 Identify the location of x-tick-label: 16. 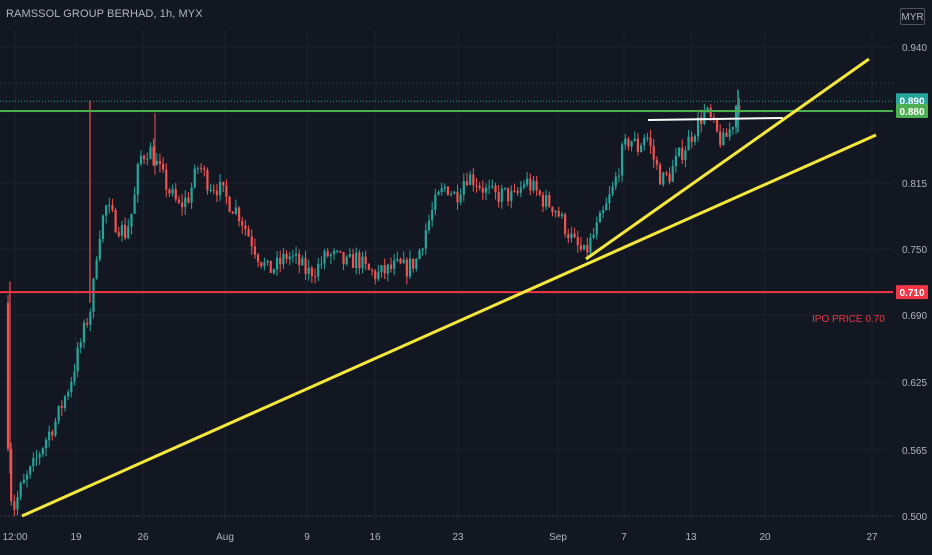
(375, 537).